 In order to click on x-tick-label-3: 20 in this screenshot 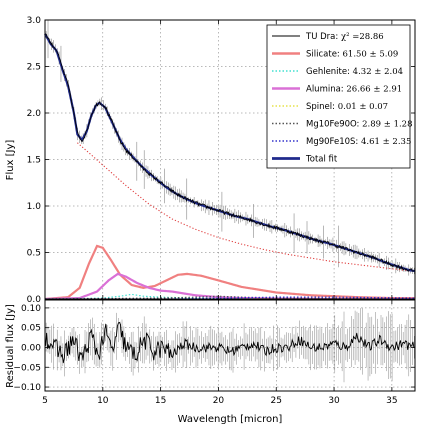, I will do `click(219, 401)`.